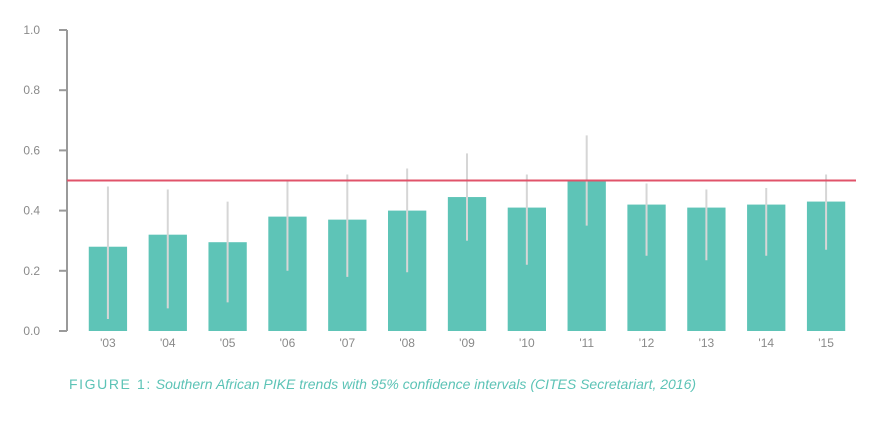 Image resolution: width=877 pixels, height=426 pixels. Describe the element at coordinates (527, 343) in the screenshot. I see `x-tick-label: '10` at that location.